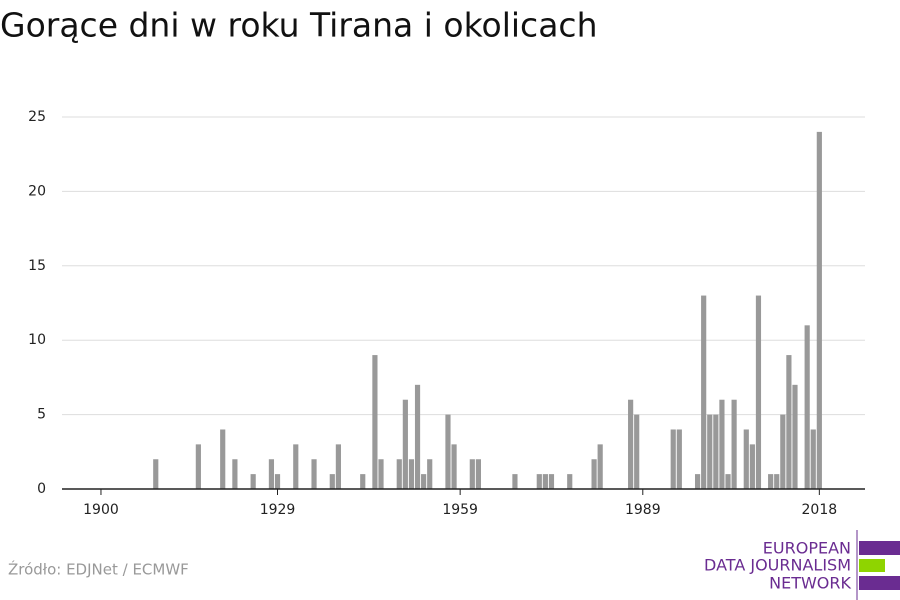 This screenshot has height=600, width=900. I want to click on chart-title: Gorące dni w roku Tirana i okolicach, so click(298, 25).